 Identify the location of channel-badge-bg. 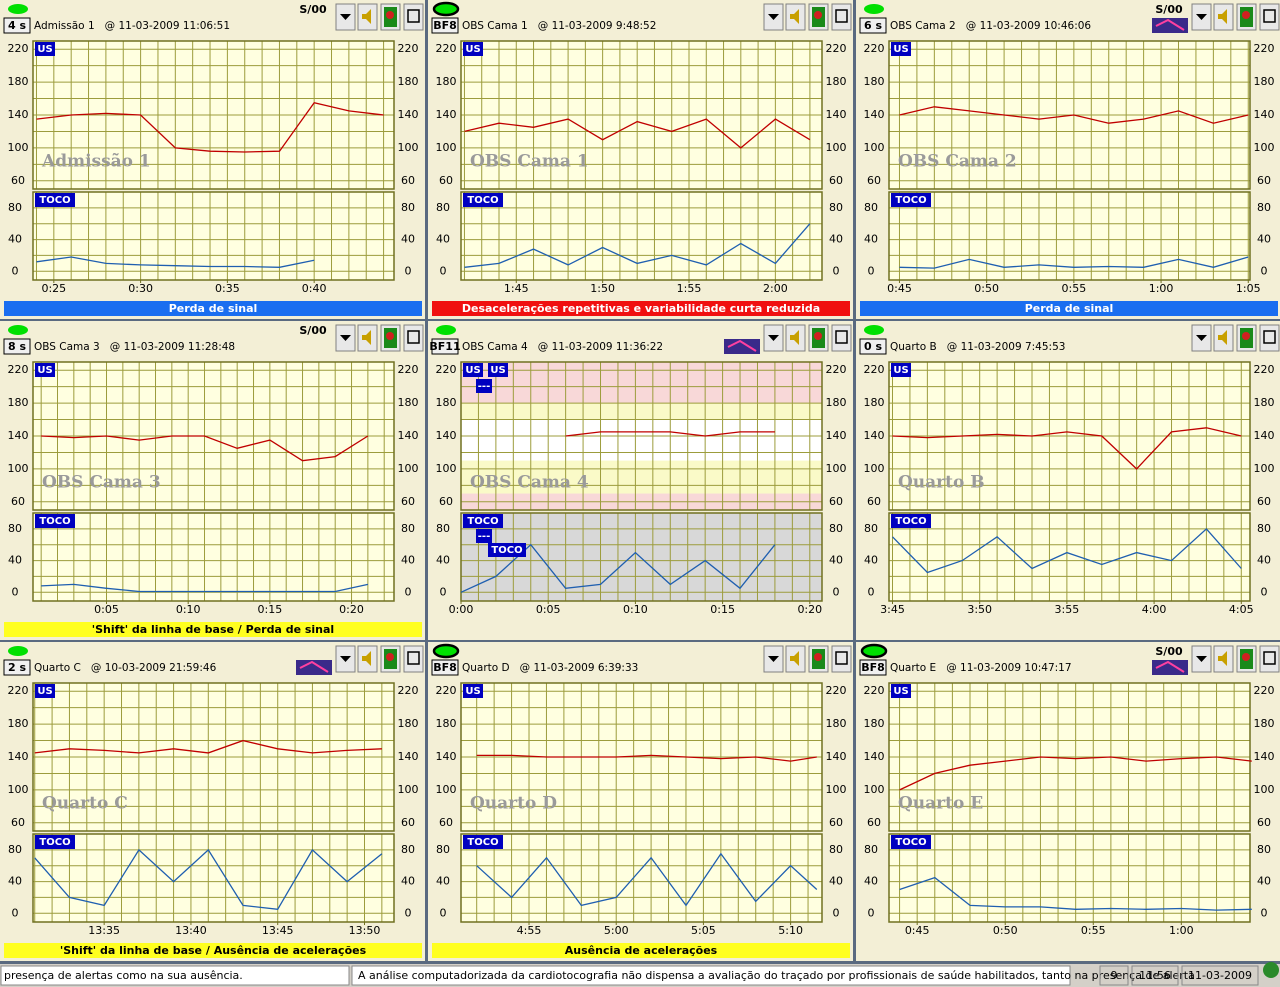
(911, 200).